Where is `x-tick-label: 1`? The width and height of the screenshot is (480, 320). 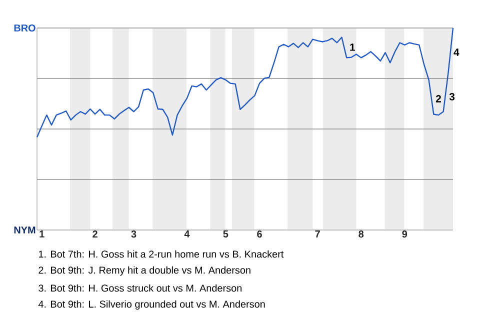
x-tick-label: 1 is located at coordinates (42, 234).